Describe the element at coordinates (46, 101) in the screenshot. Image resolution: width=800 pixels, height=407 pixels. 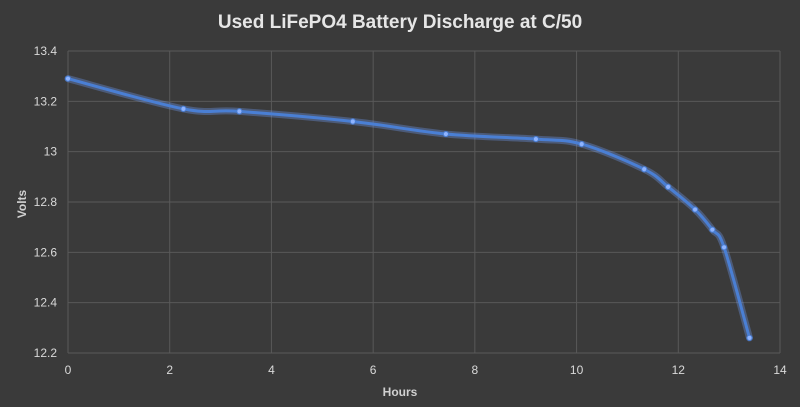
I see `y-tick-label: 13.2` at that location.